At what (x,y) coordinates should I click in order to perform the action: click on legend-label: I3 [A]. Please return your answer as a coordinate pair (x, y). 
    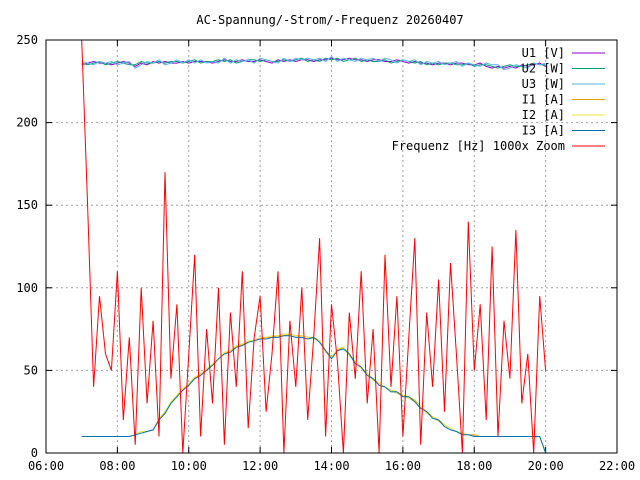
    Looking at the image, I should click on (543, 131).